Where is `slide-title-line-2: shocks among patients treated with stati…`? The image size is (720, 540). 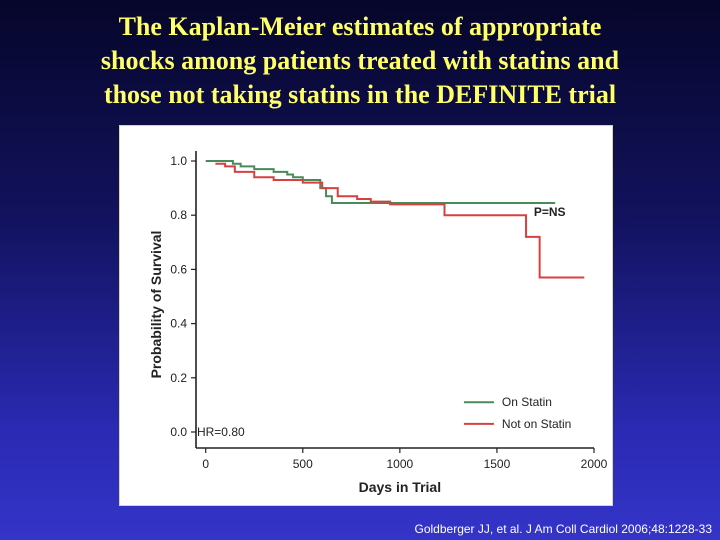 slide-title-line-2: shocks among patients treated with stati… is located at coordinates (360, 60).